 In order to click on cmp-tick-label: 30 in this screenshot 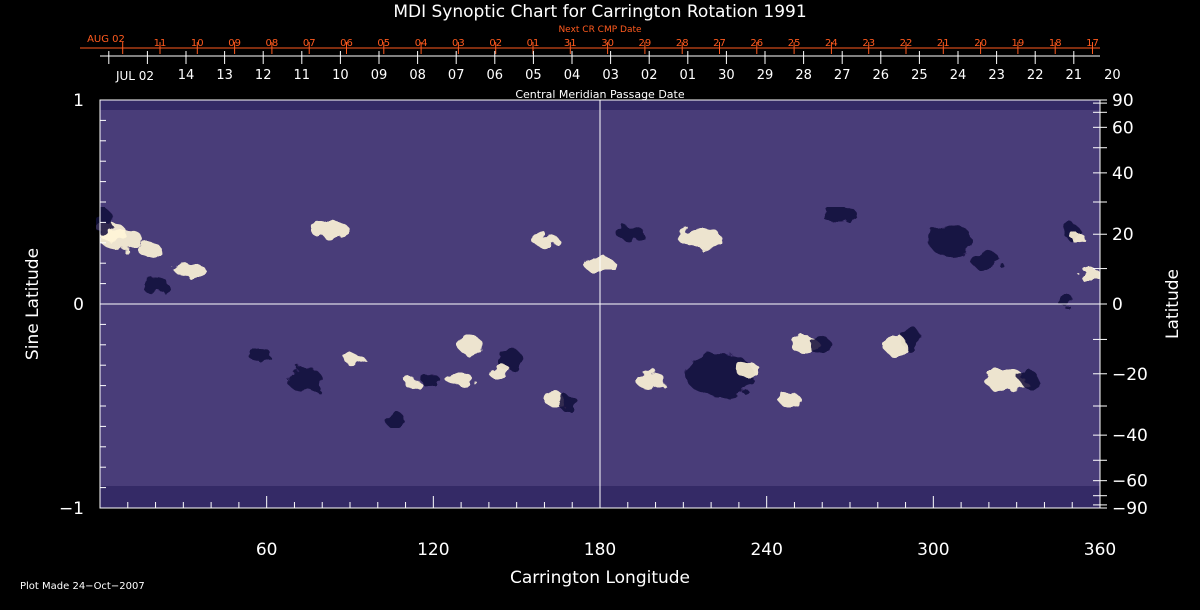, I will do `click(726, 75)`.